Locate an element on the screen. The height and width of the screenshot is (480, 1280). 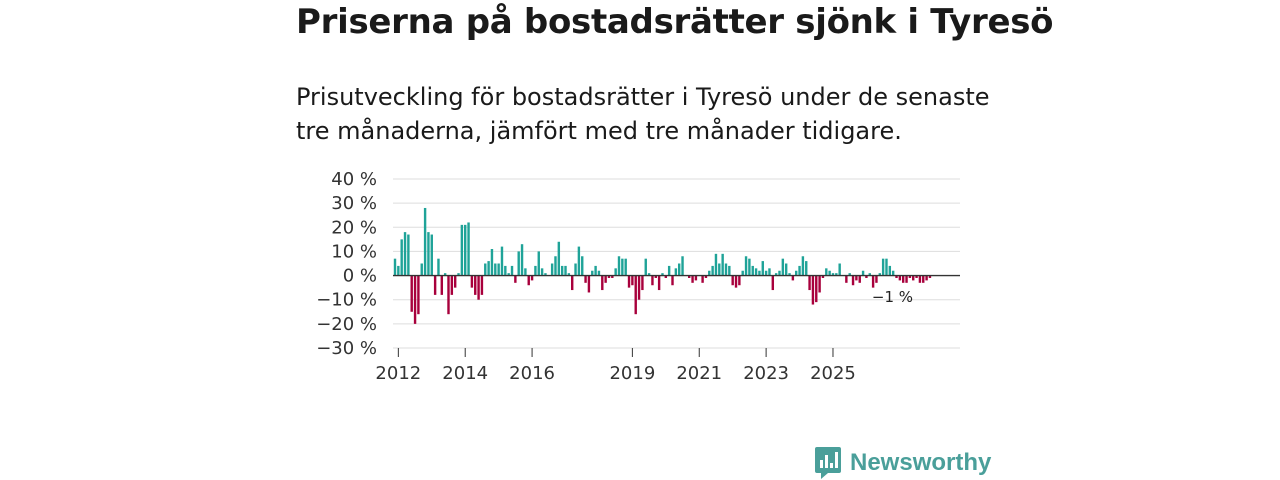
x-axis: 2012 2014 2016 2019 2021 2023 2025 is located at coordinates (615, 366).